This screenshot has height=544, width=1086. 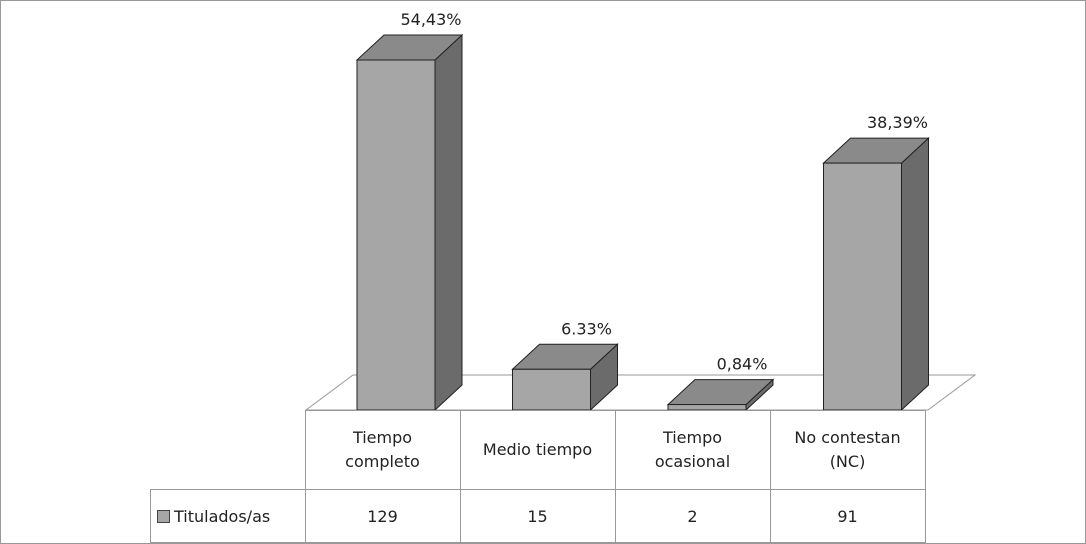 I want to click on blank-cell, so click(x=228, y=450).